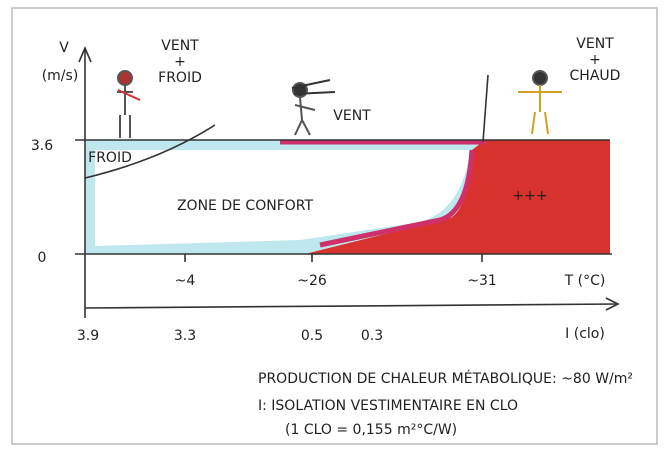 This screenshot has width=669, height=456. Describe the element at coordinates (382, 193) in the screenshot. I see `boundary` at that location.